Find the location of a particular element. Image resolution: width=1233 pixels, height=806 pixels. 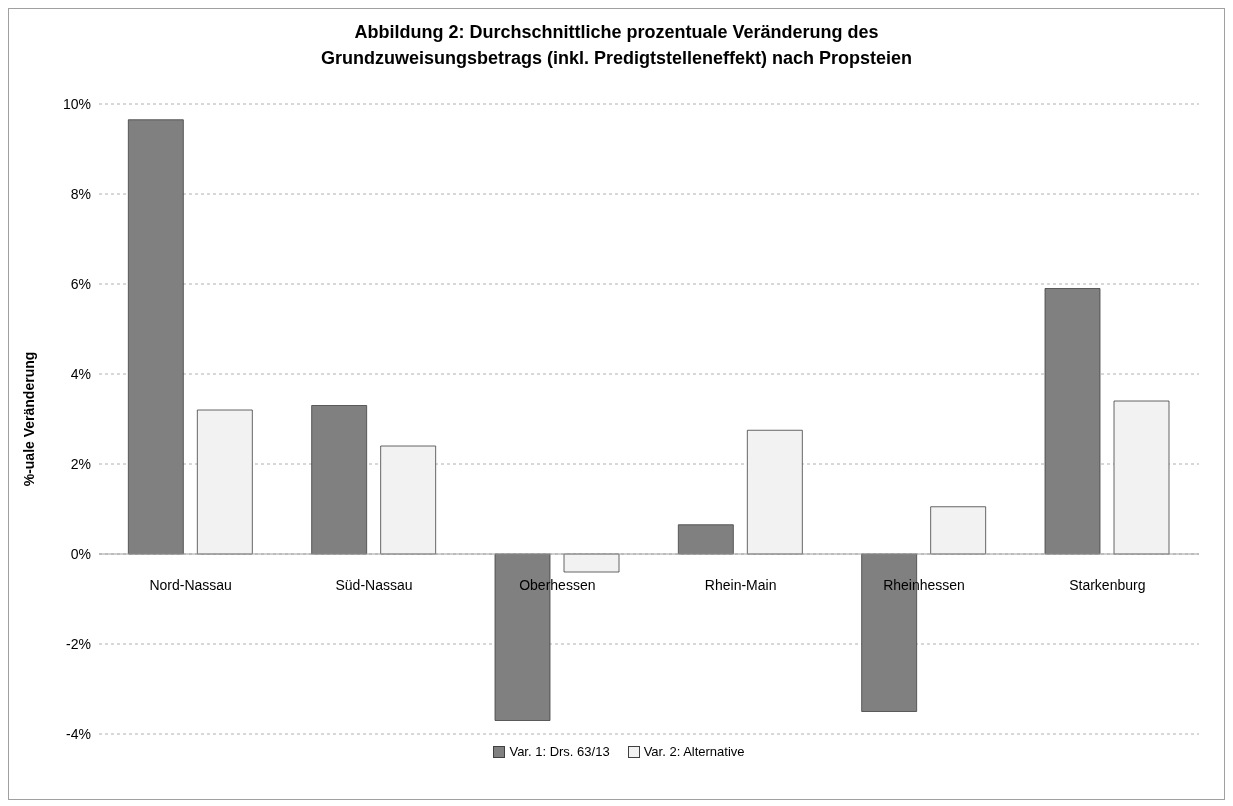

y-tick-label: -2% is located at coordinates (78, 643).